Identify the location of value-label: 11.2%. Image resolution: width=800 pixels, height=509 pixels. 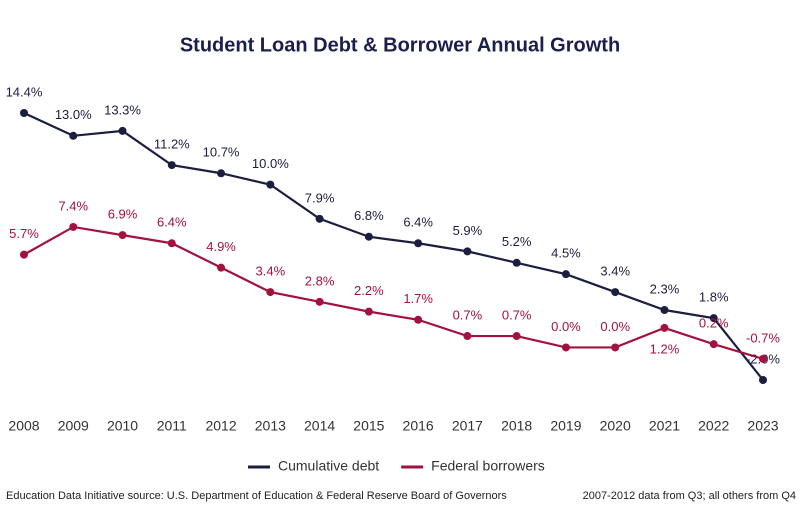
(172, 144).